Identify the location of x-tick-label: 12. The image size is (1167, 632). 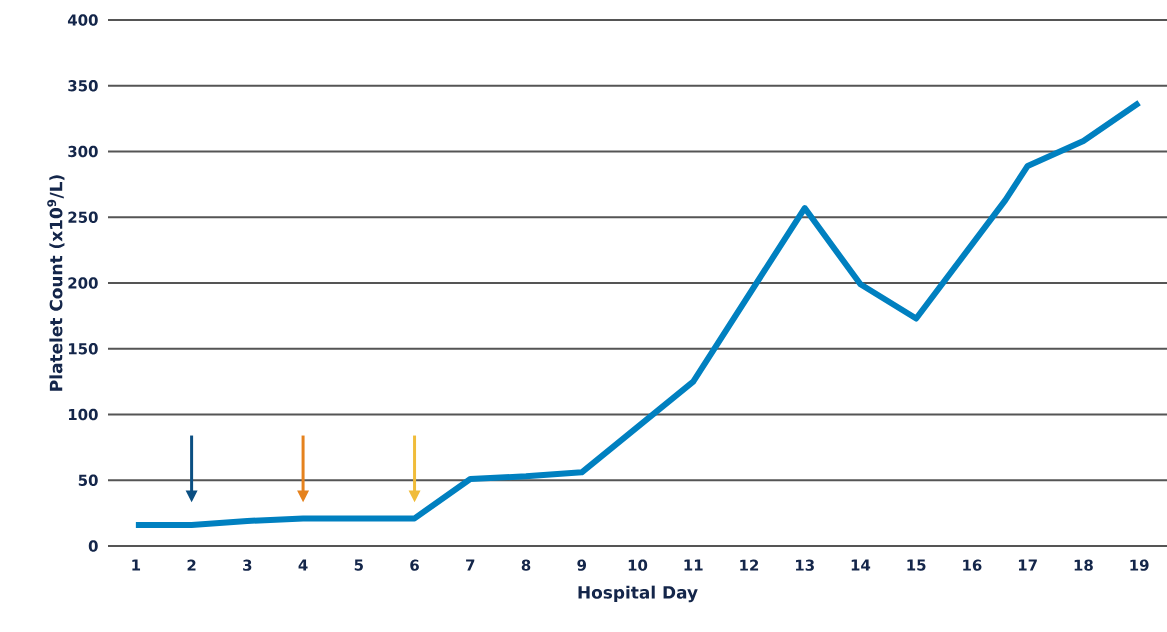
(749, 565).